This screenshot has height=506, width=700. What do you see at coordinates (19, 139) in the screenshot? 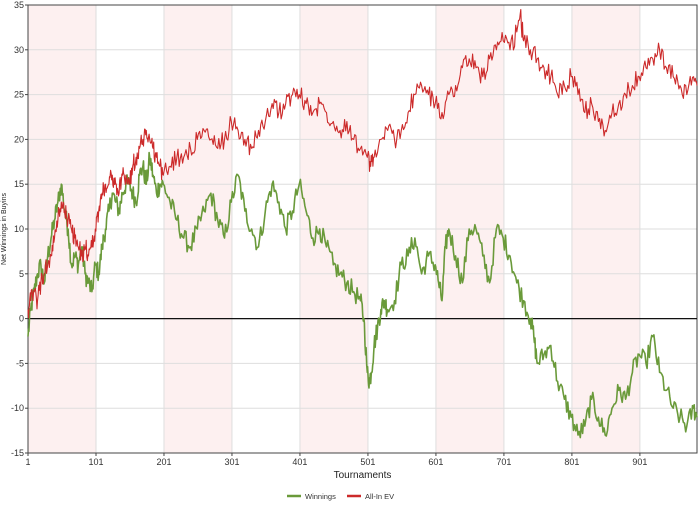
I see `y-tick-label: 20` at bounding box center [19, 139].